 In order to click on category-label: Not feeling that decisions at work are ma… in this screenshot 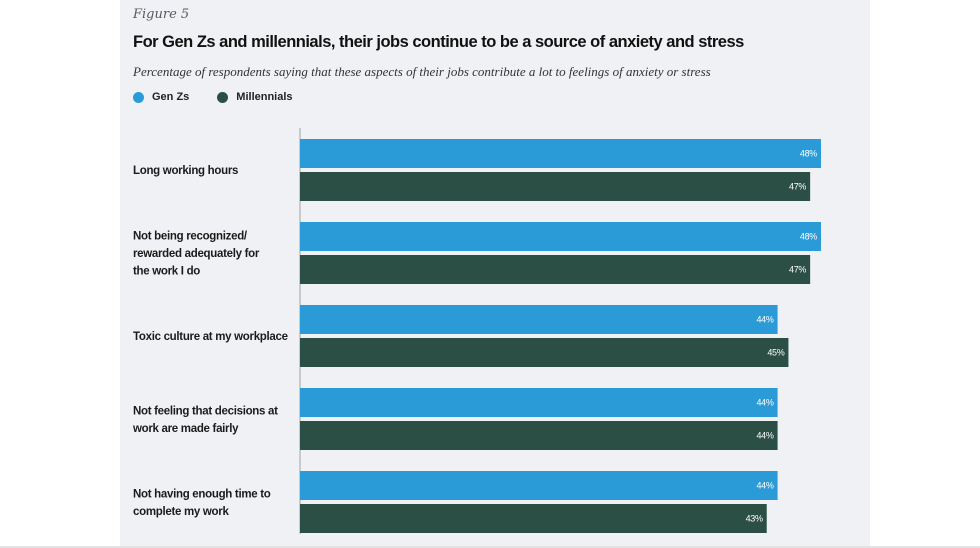, I will do `click(205, 420)`.